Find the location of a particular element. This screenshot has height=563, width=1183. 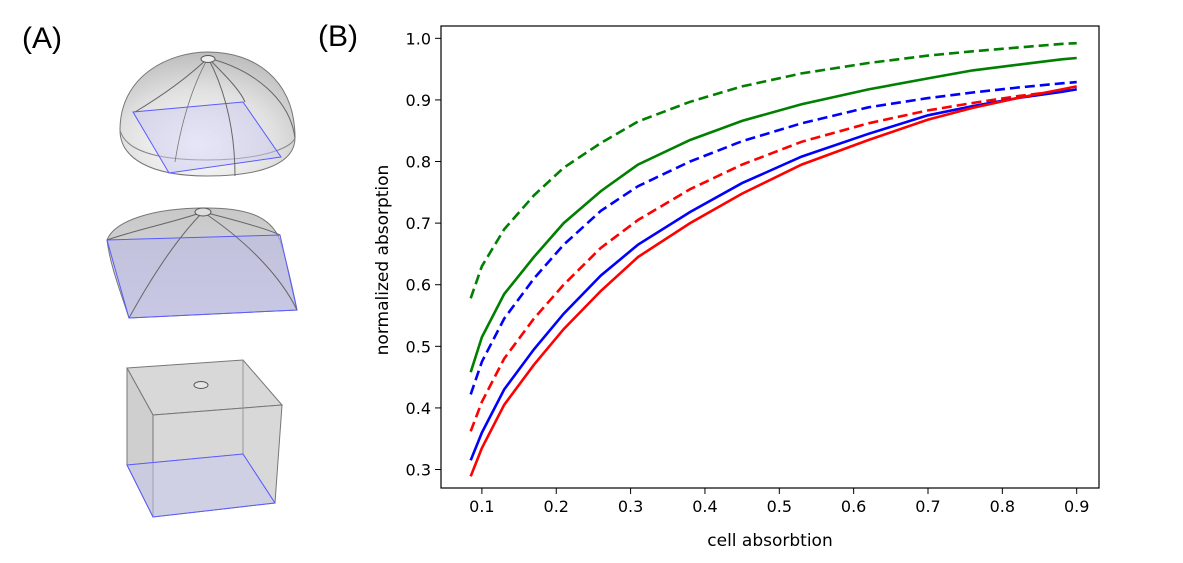

shapes-panel is located at coordinates (202, 284).